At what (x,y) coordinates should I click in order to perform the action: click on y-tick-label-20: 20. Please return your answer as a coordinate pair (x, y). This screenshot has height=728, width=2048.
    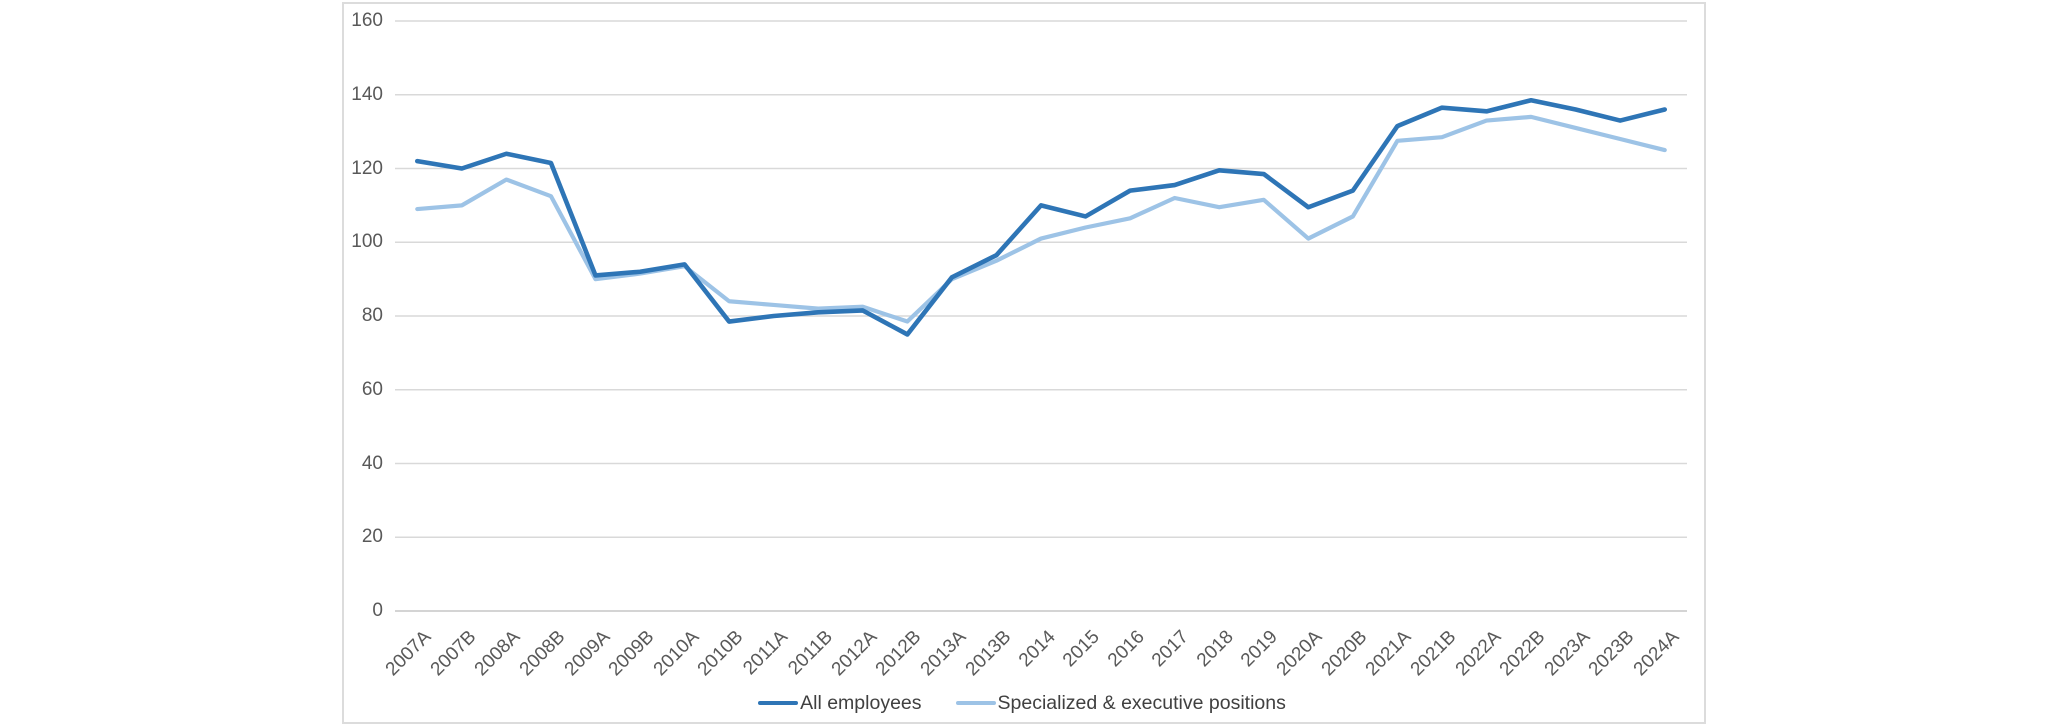
    Looking at the image, I should click on (372, 537).